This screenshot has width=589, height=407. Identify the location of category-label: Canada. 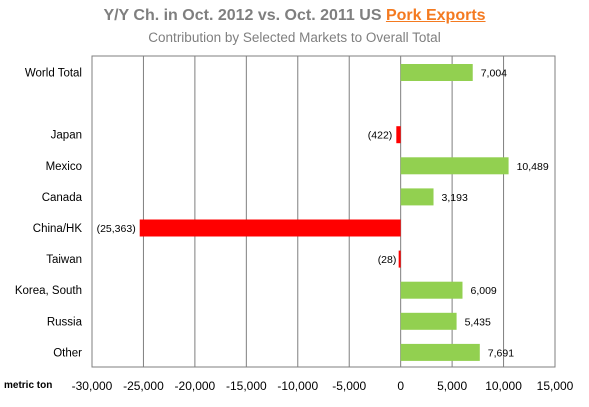
(62, 198).